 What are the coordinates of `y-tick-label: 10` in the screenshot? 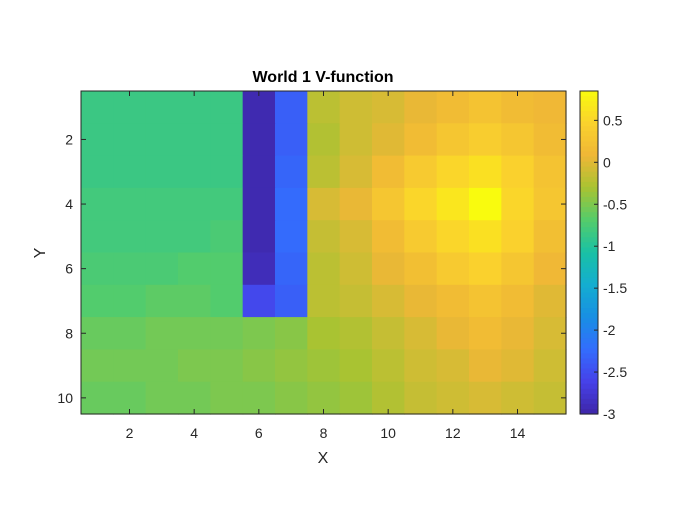 It's located at (65, 398).